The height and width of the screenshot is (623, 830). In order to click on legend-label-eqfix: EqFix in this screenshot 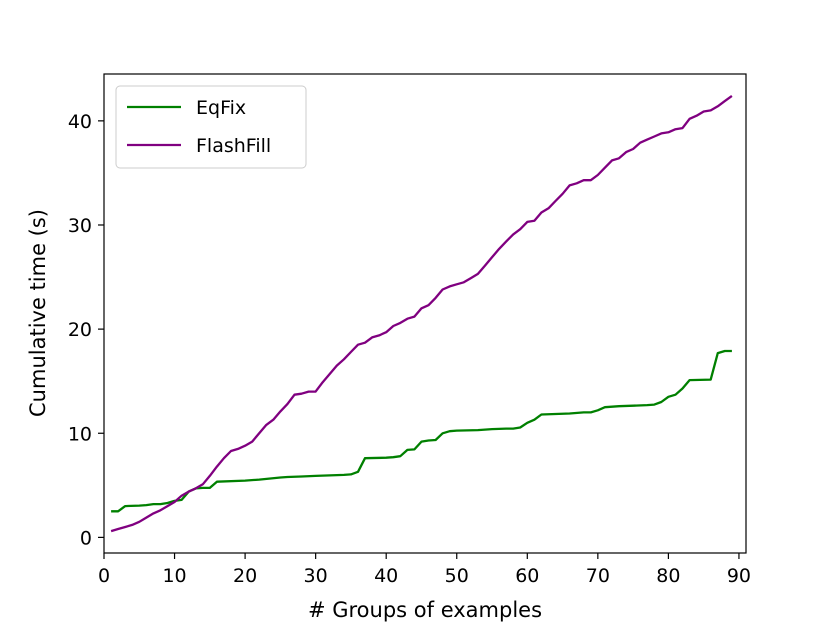, I will do `click(221, 108)`.